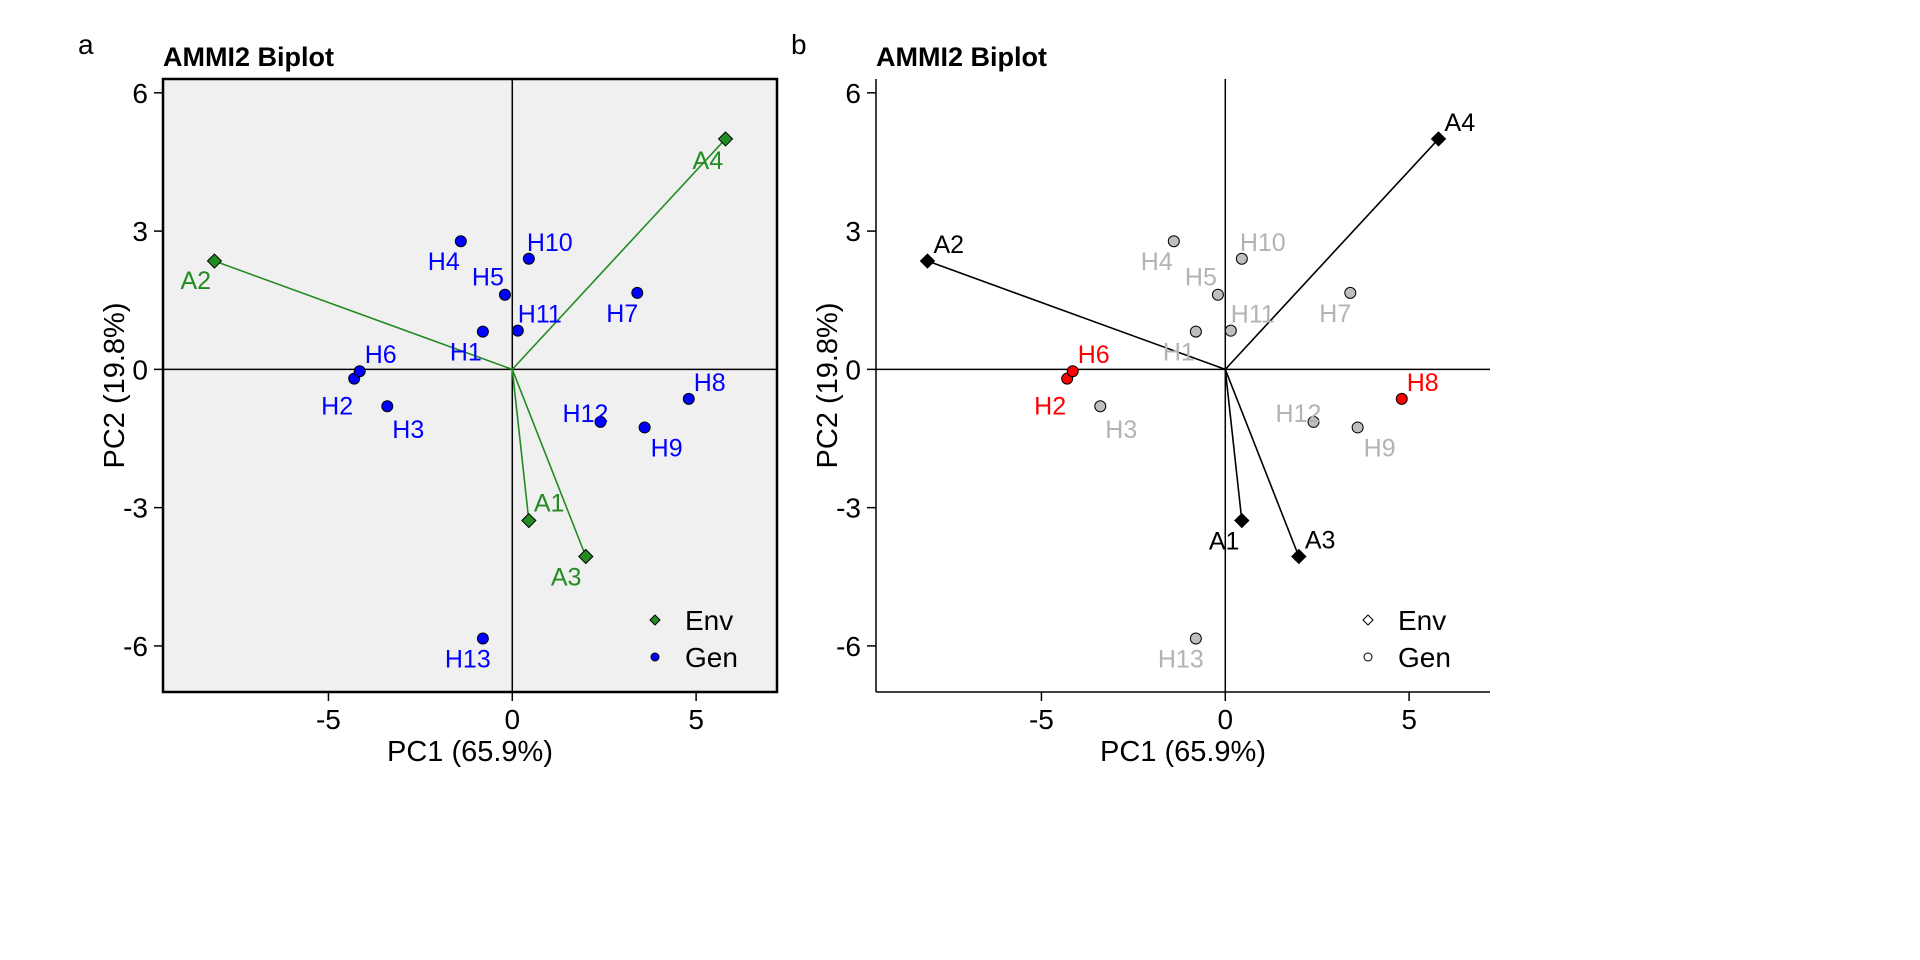  I want to click on gen-label-h4: H4, so click(444, 262).